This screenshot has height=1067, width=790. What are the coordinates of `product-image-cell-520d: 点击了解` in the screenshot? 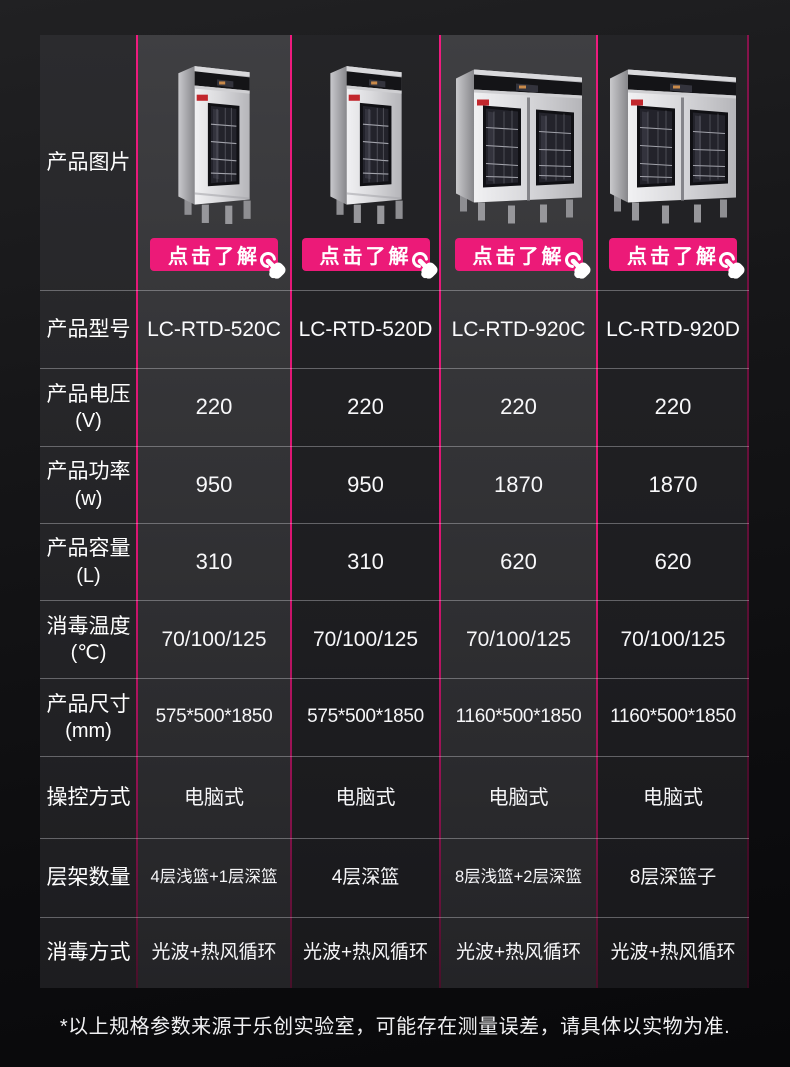 It's located at (365, 162).